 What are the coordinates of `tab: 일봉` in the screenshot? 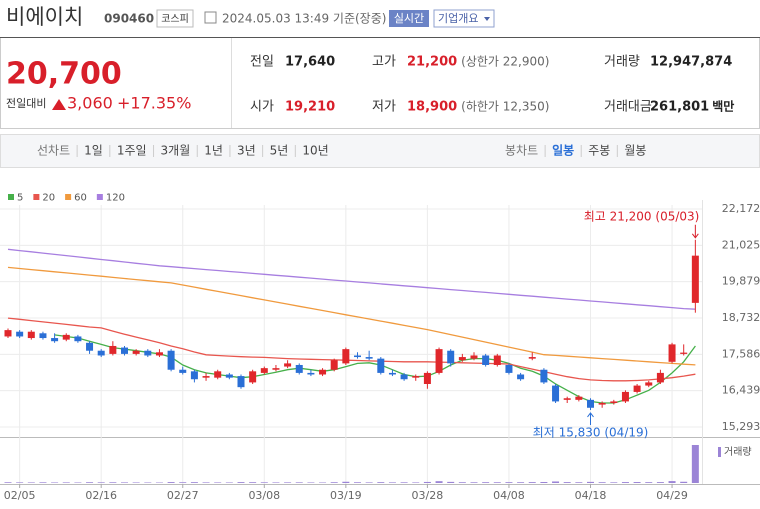 It's located at (563, 151).